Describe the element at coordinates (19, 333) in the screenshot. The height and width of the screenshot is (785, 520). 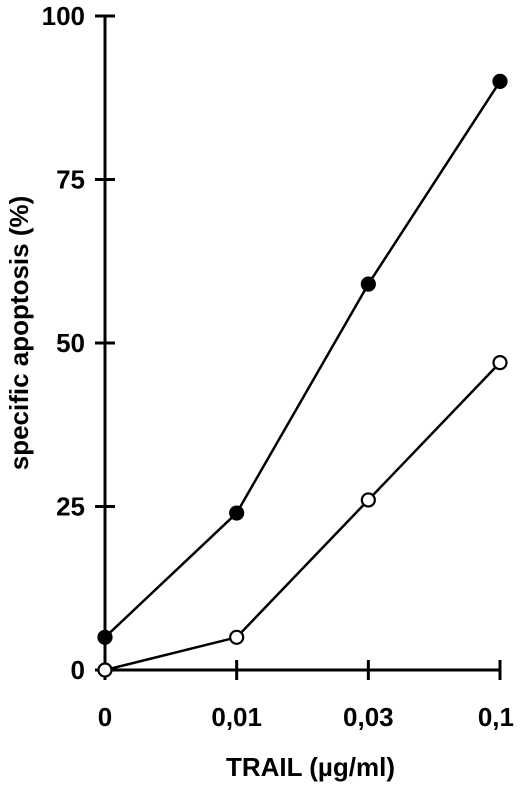
I see `y-axis-label: specific apoptosis (%)` at that location.